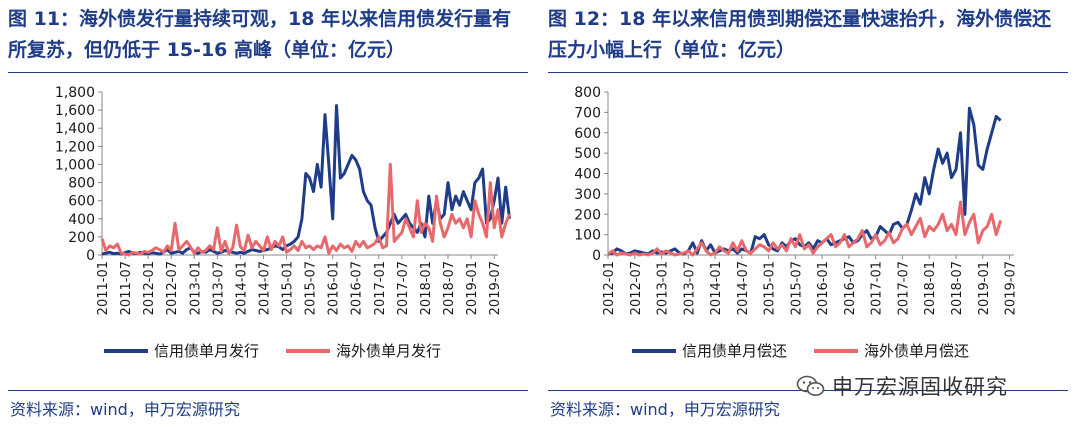 The width and height of the screenshot is (1080, 434). Describe the element at coordinates (268, 390) in the screenshot. I see `source-divider` at that location.